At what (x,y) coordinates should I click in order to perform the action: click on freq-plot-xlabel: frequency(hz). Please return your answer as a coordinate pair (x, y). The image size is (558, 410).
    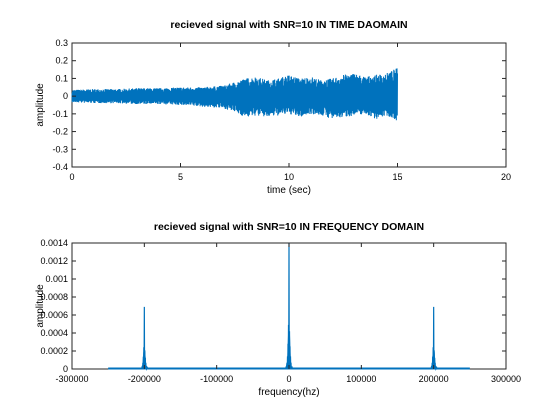
    Looking at the image, I should click on (288, 392).